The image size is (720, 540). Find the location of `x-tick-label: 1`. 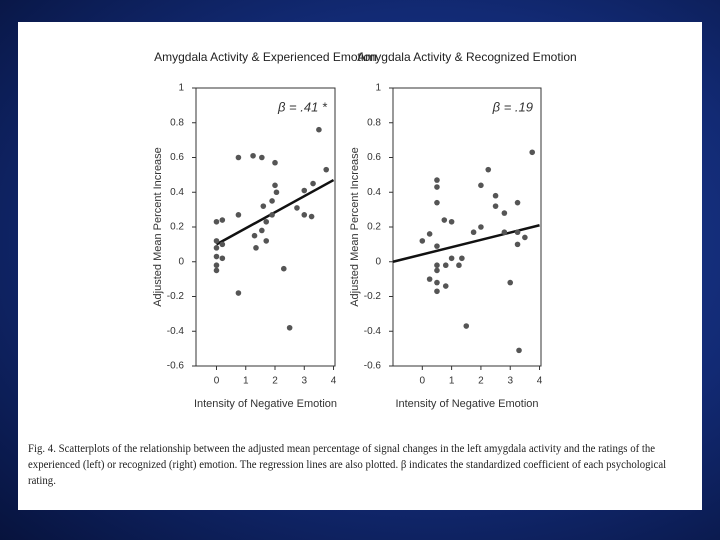

x-tick-label: 1 is located at coordinates (246, 381).